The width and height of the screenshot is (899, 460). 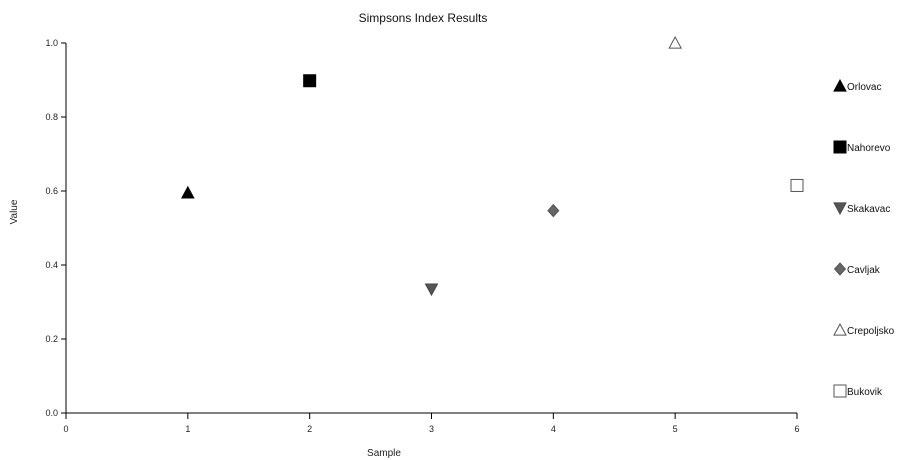 What do you see at coordinates (65, 429) in the screenshot?
I see `x-tick-label: 0` at bounding box center [65, 429].